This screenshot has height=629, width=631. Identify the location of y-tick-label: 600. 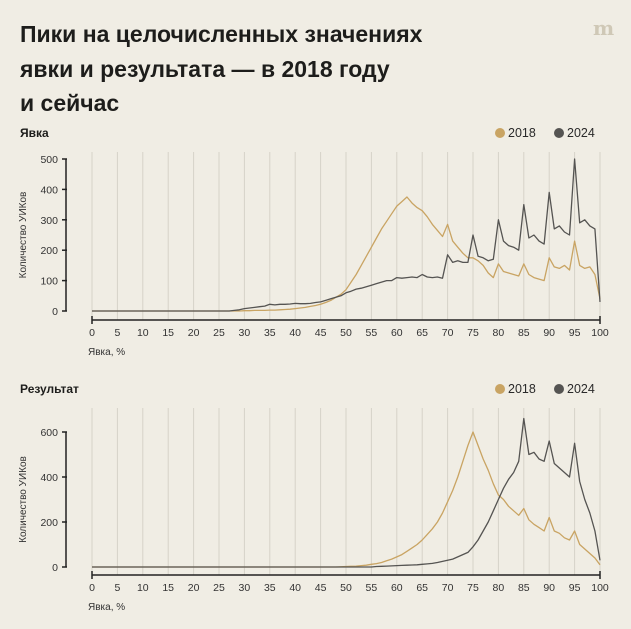
(49, 433).